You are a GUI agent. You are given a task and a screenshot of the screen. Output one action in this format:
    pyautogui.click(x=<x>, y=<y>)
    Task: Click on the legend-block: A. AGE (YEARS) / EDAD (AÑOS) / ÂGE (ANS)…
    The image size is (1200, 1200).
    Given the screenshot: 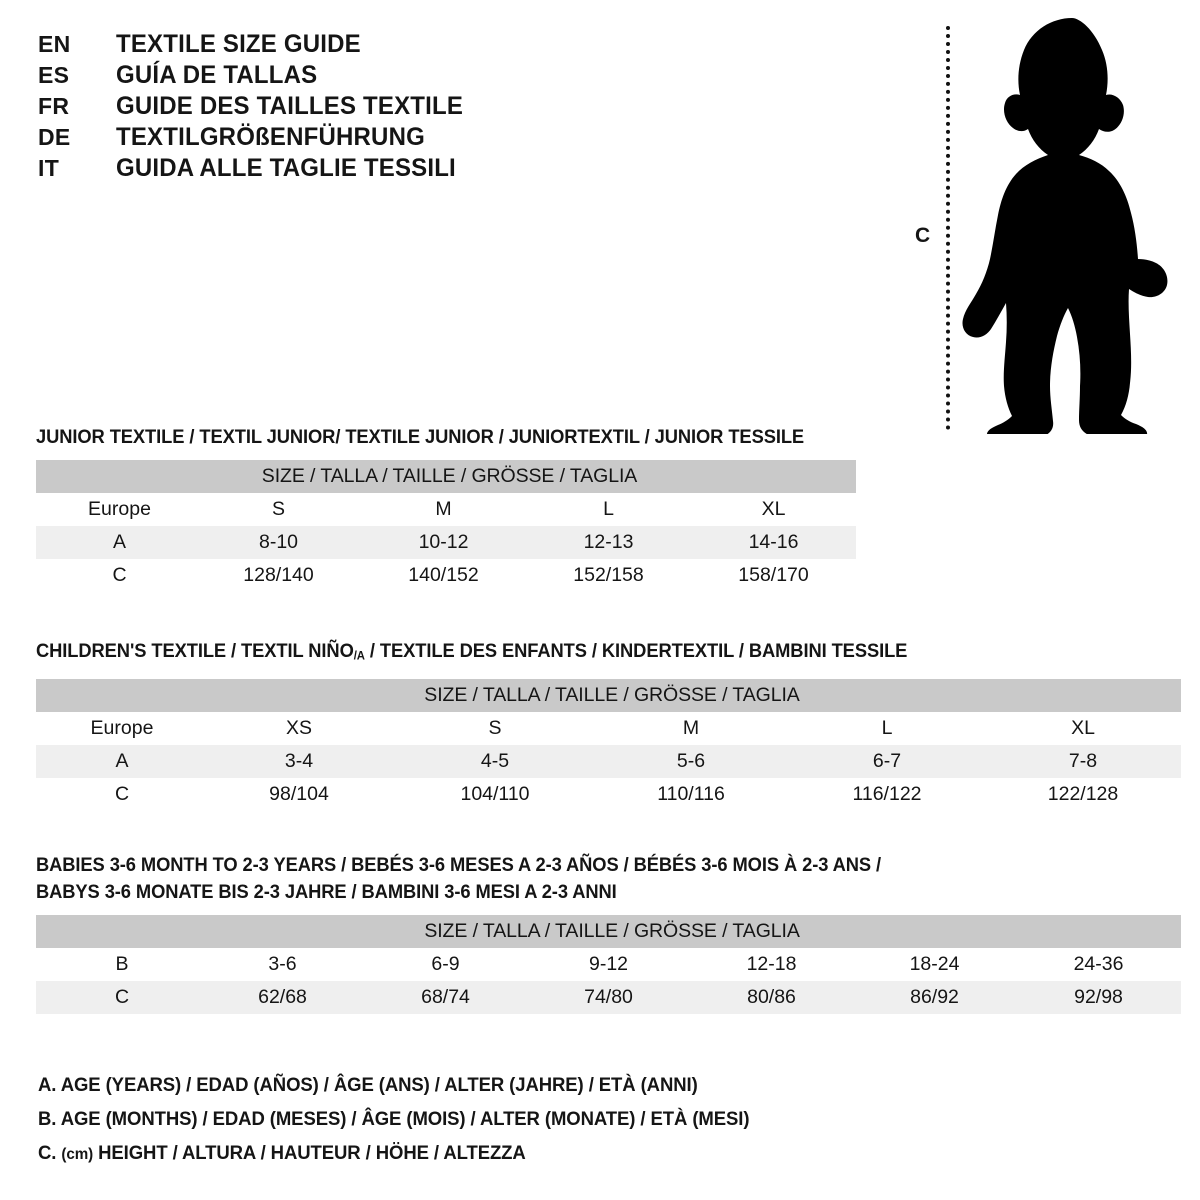 What is the action you would take?
    pyautogui.click(x=588, y=1120)
    